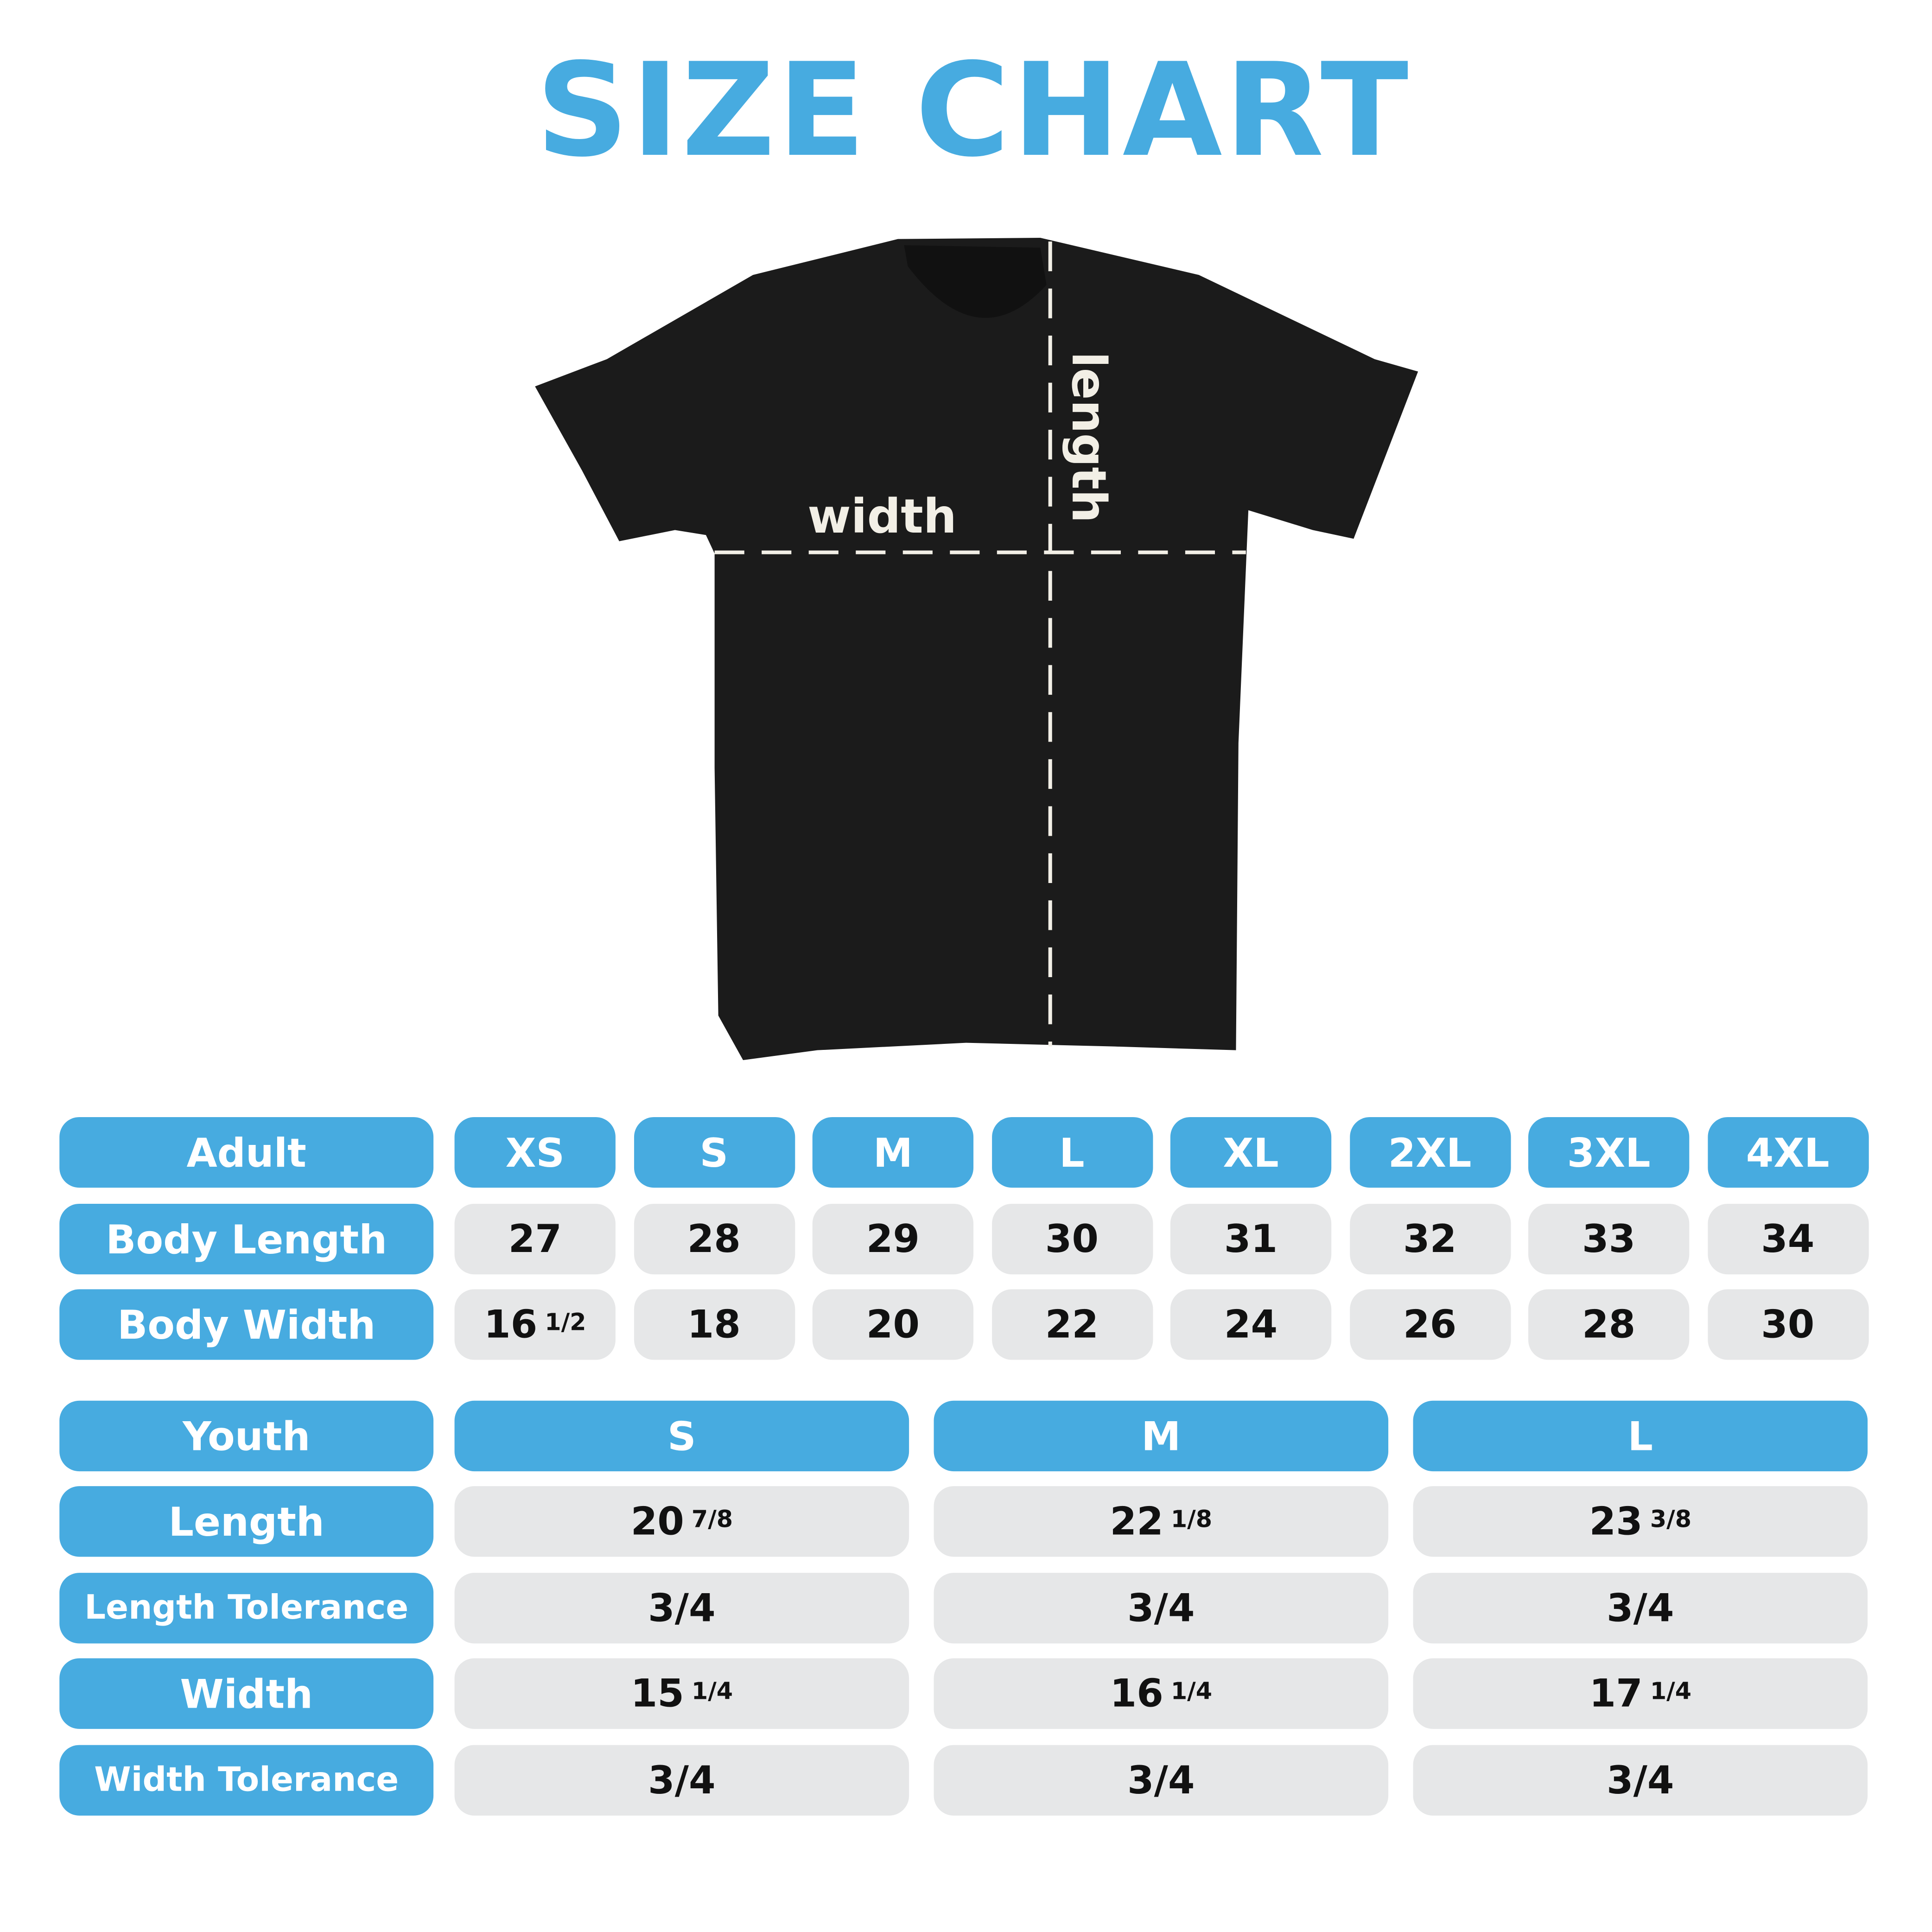 The width and height of the screenshot is (1932, 1932). I want to click on cell-value: Width Tolerance, so click(246, 1780).